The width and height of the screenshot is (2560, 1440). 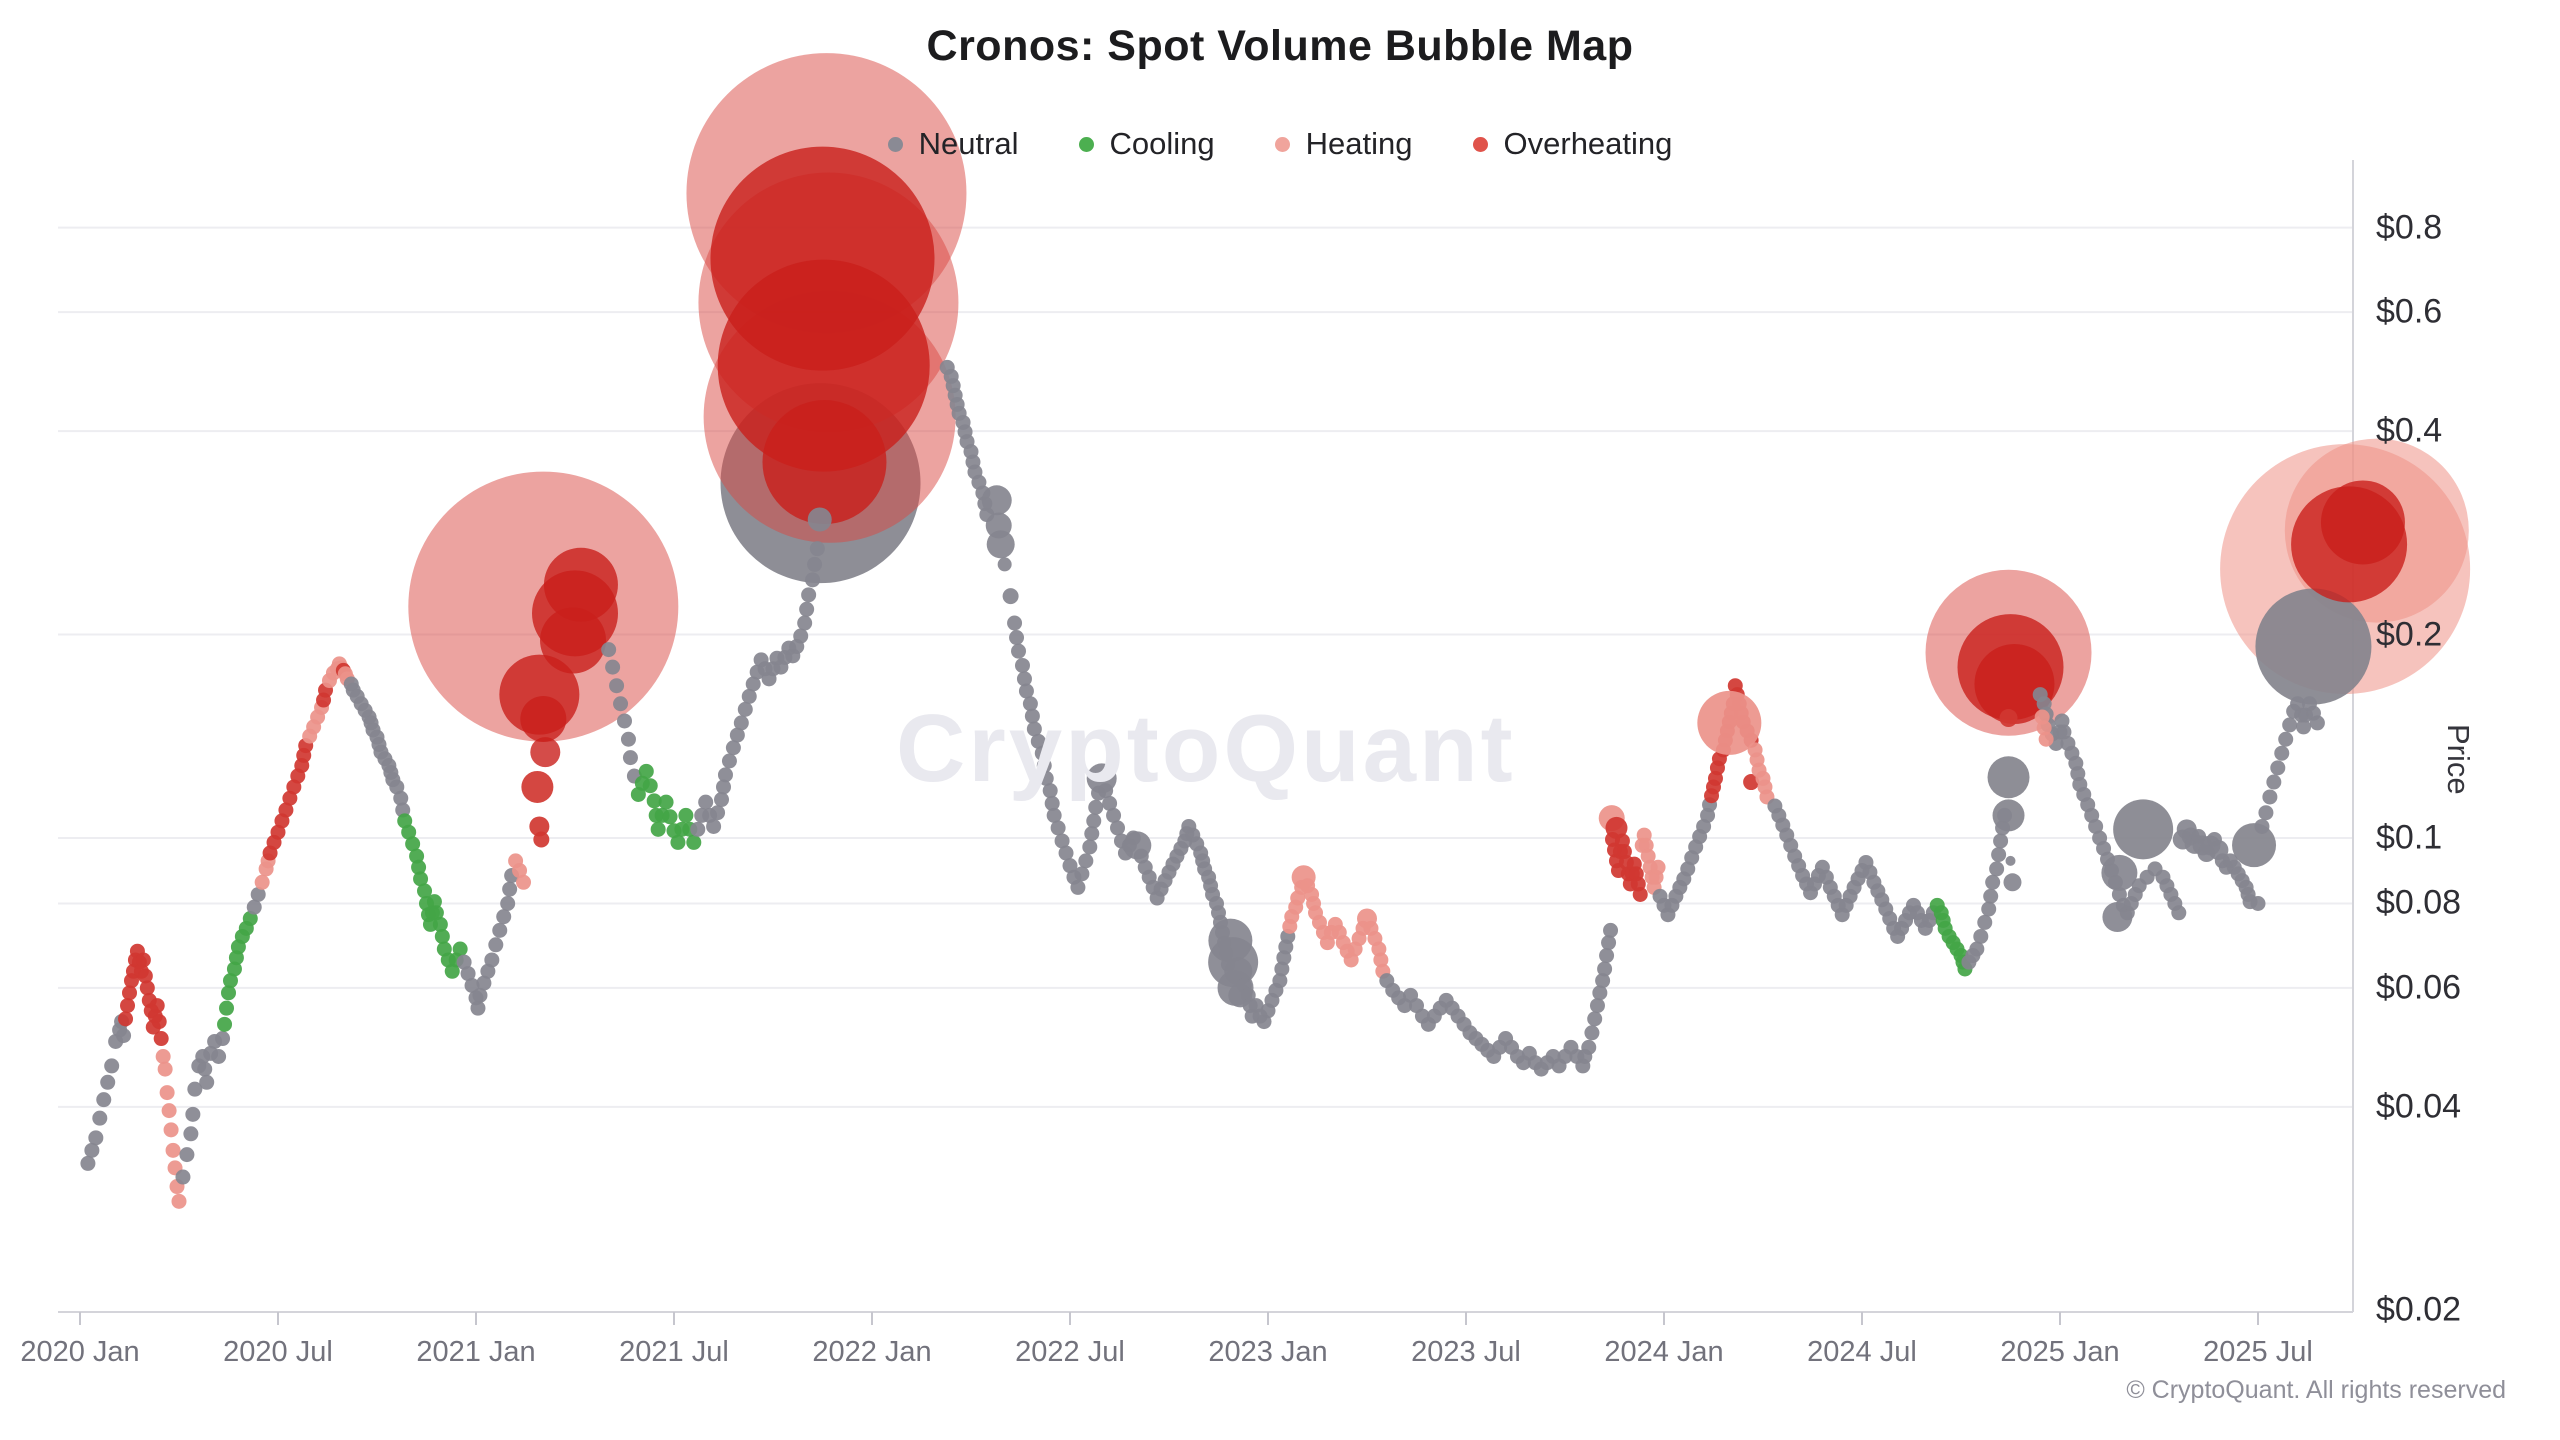 I want to click on legend-item-heating: Heating, so click(x=1343, y=144).